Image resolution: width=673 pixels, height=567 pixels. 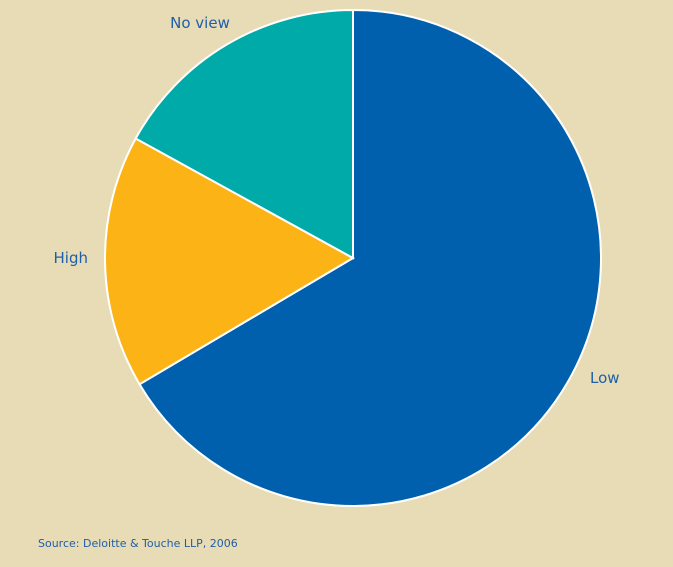 What do you see at coordinates (200, 23) in the screenshot?
I see `slice-label-no-view: No view` at bounding box center [200, 23].